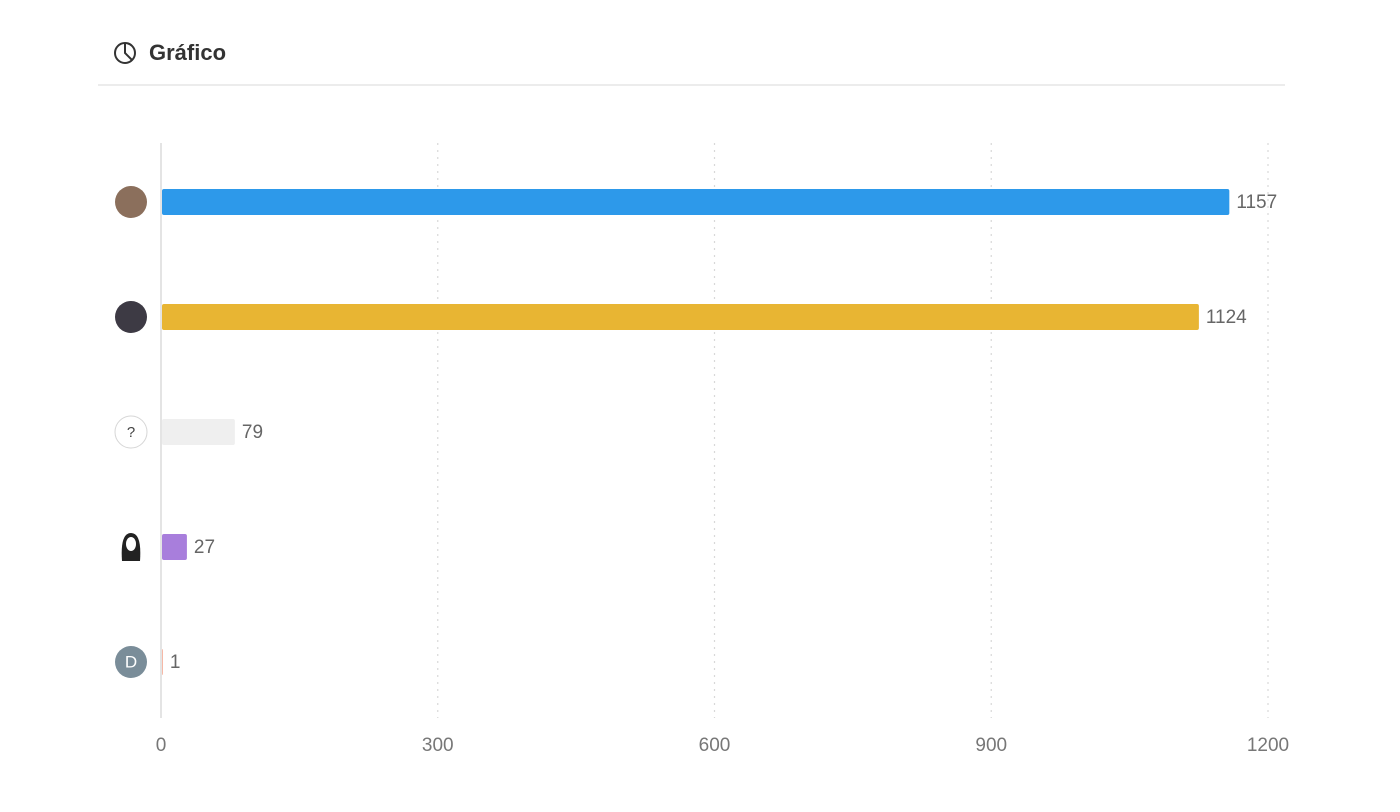  Describe the element at coordinates (125, 53) in the screenshot. I see `chart-icon` at that location.